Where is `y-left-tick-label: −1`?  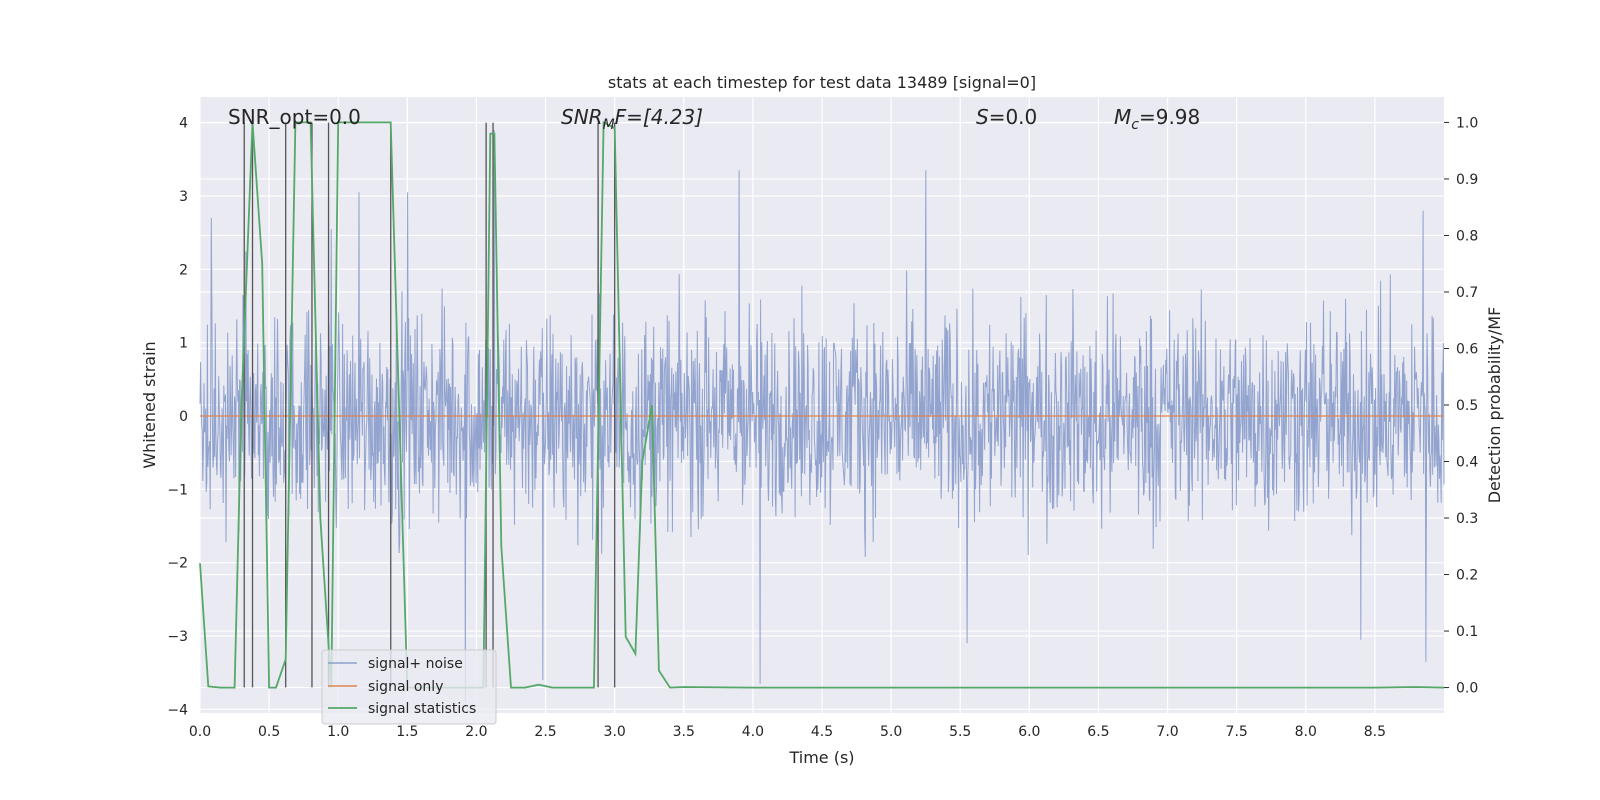 y-left-tick-label: −1 is located at coordinates (177, 490).